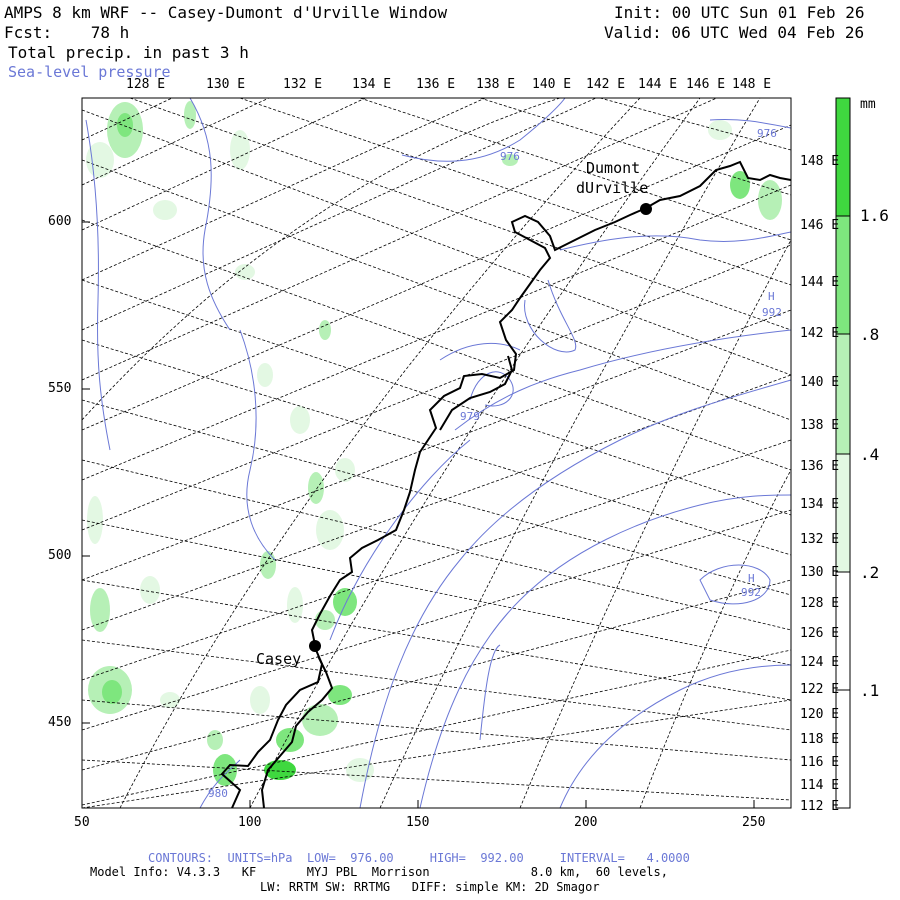 The width and height of the screenshot is (900, 900). I want to click on top-lon-label: 134 E, so click(372, 84).